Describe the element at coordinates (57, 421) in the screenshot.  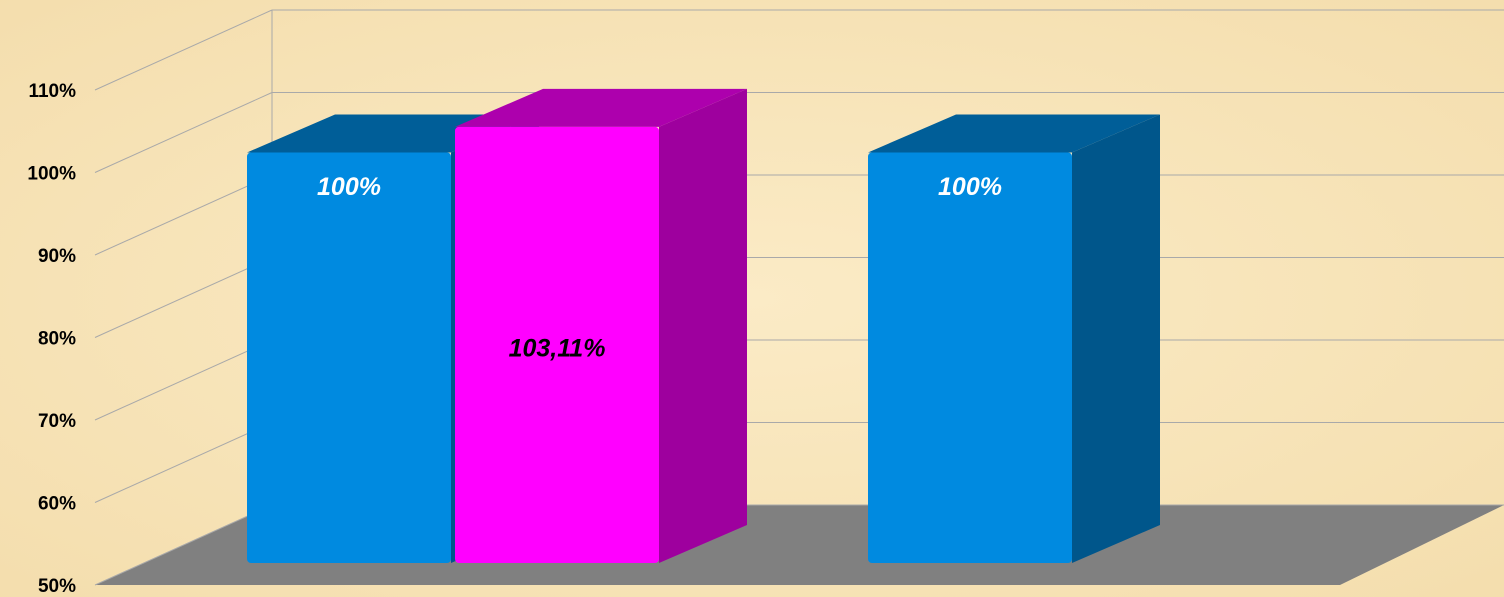
I see `y-tick-label: 70%` at that location.